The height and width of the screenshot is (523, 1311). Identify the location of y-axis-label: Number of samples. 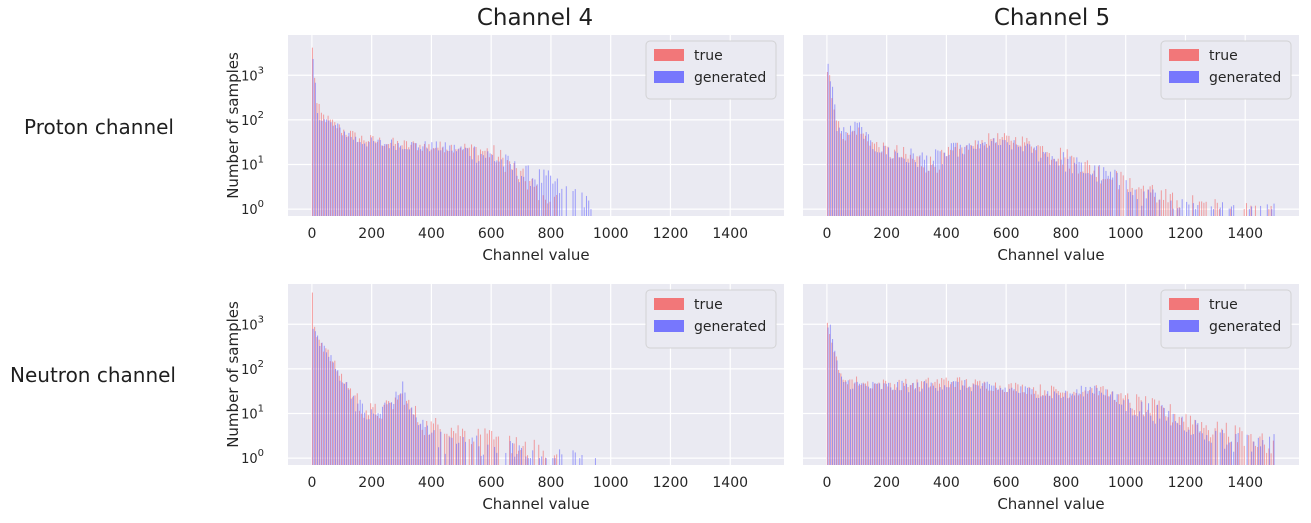
(233, 125).